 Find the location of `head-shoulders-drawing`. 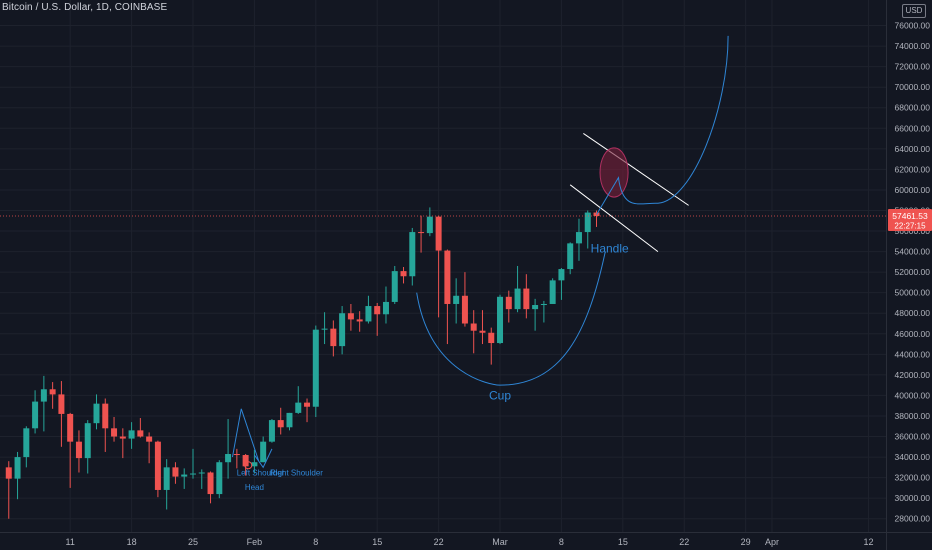

head-shoulders-drawing is located at coordinates (252, 438).